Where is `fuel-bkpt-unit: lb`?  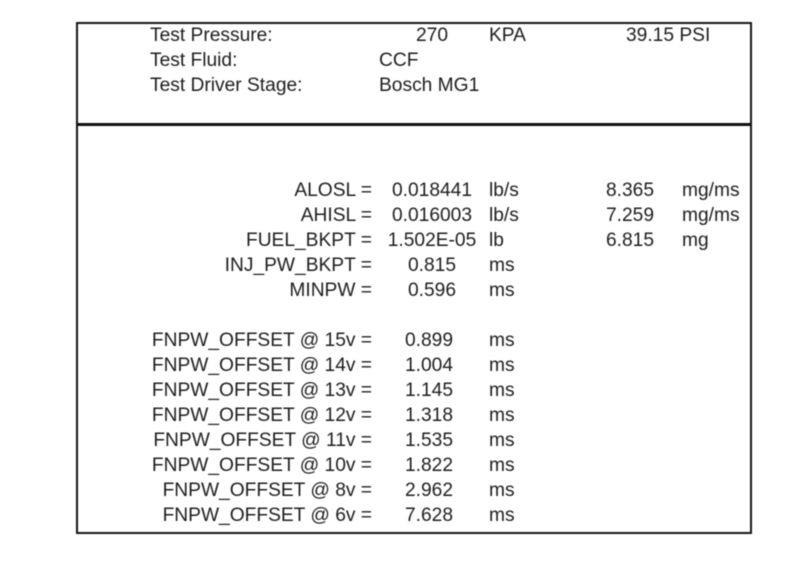
fuel-bkpt-unit: lb is located at coordinates (496, 240).